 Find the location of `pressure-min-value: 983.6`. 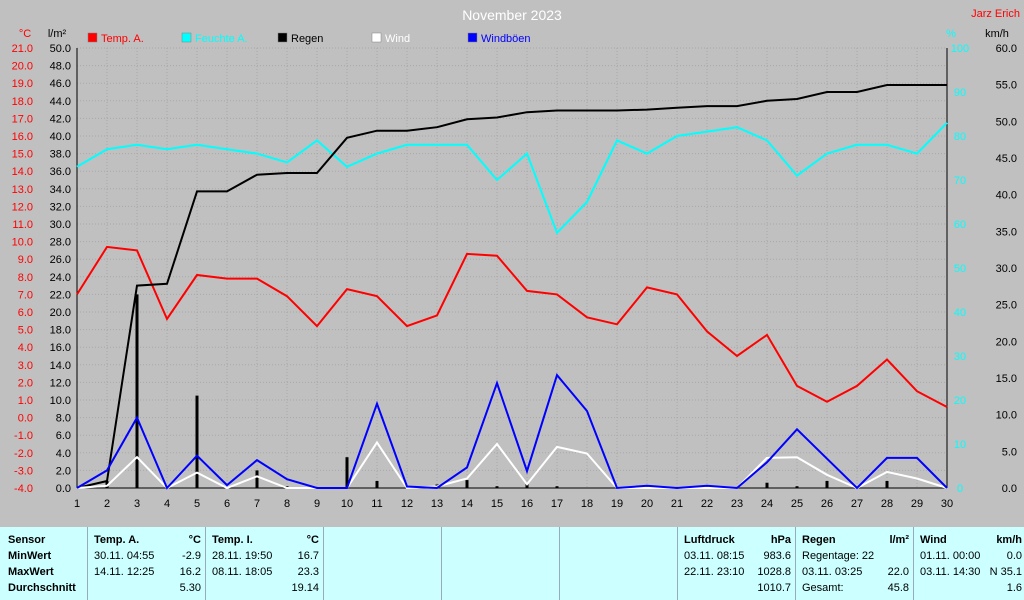

pressure-min-value: 983.6 is located at coordinates (777, 556).